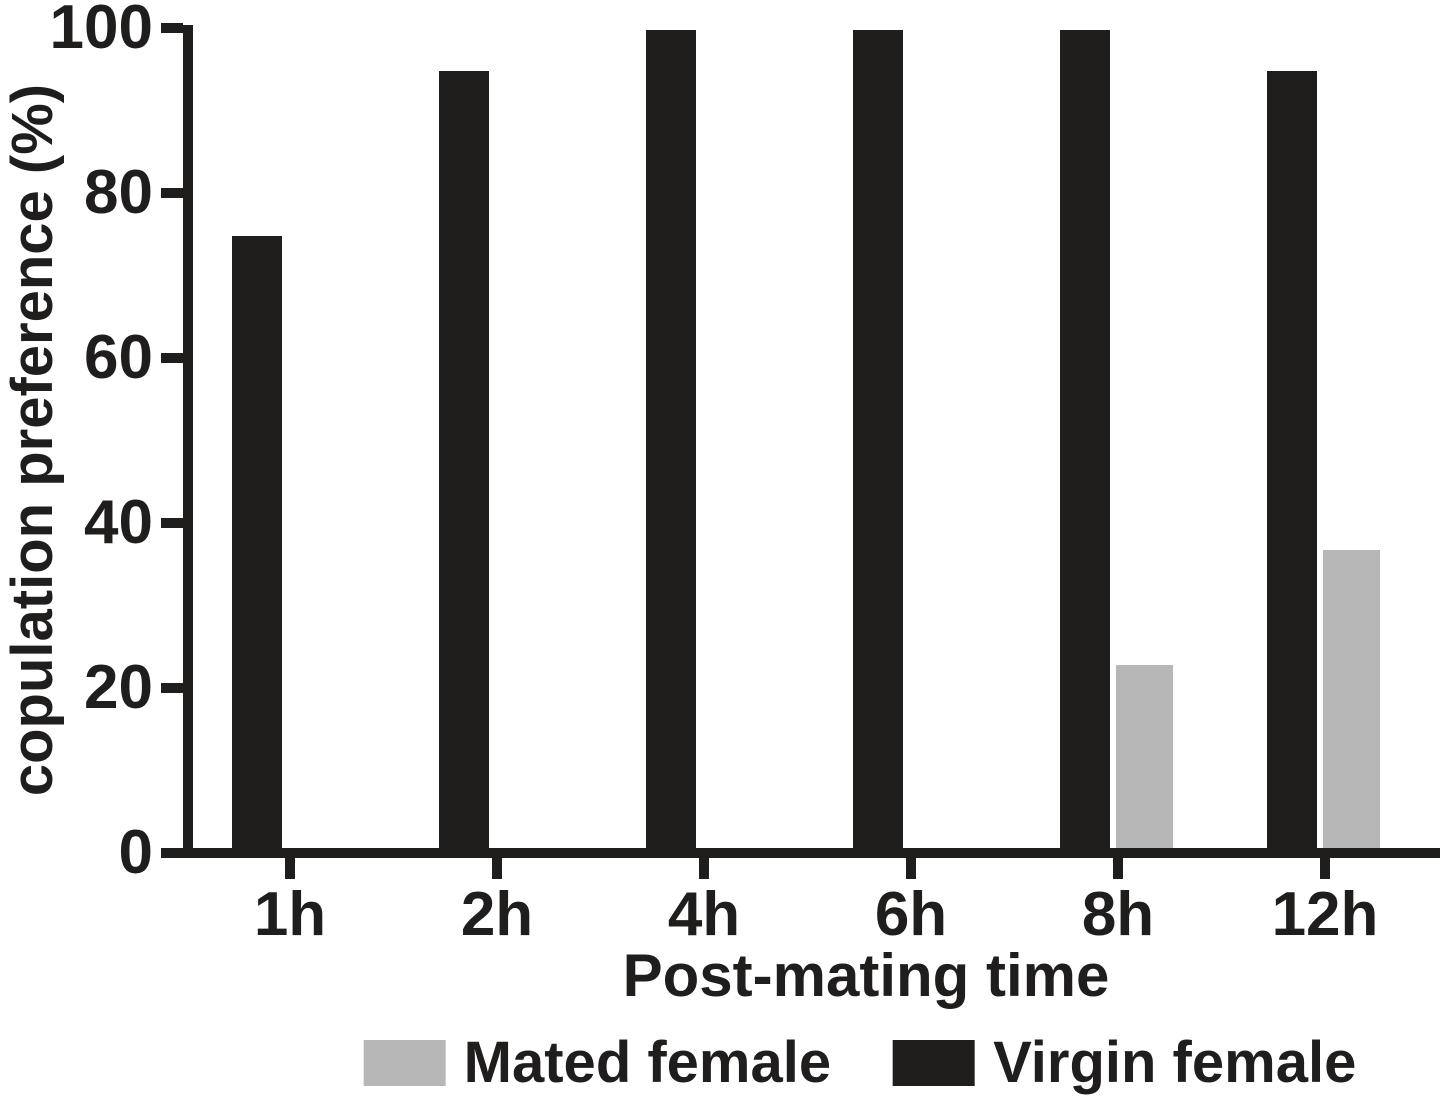  Describe the element at coordinates (1085, 442) in the screenshot. I see `bar-virgin-female-8h` at that location.